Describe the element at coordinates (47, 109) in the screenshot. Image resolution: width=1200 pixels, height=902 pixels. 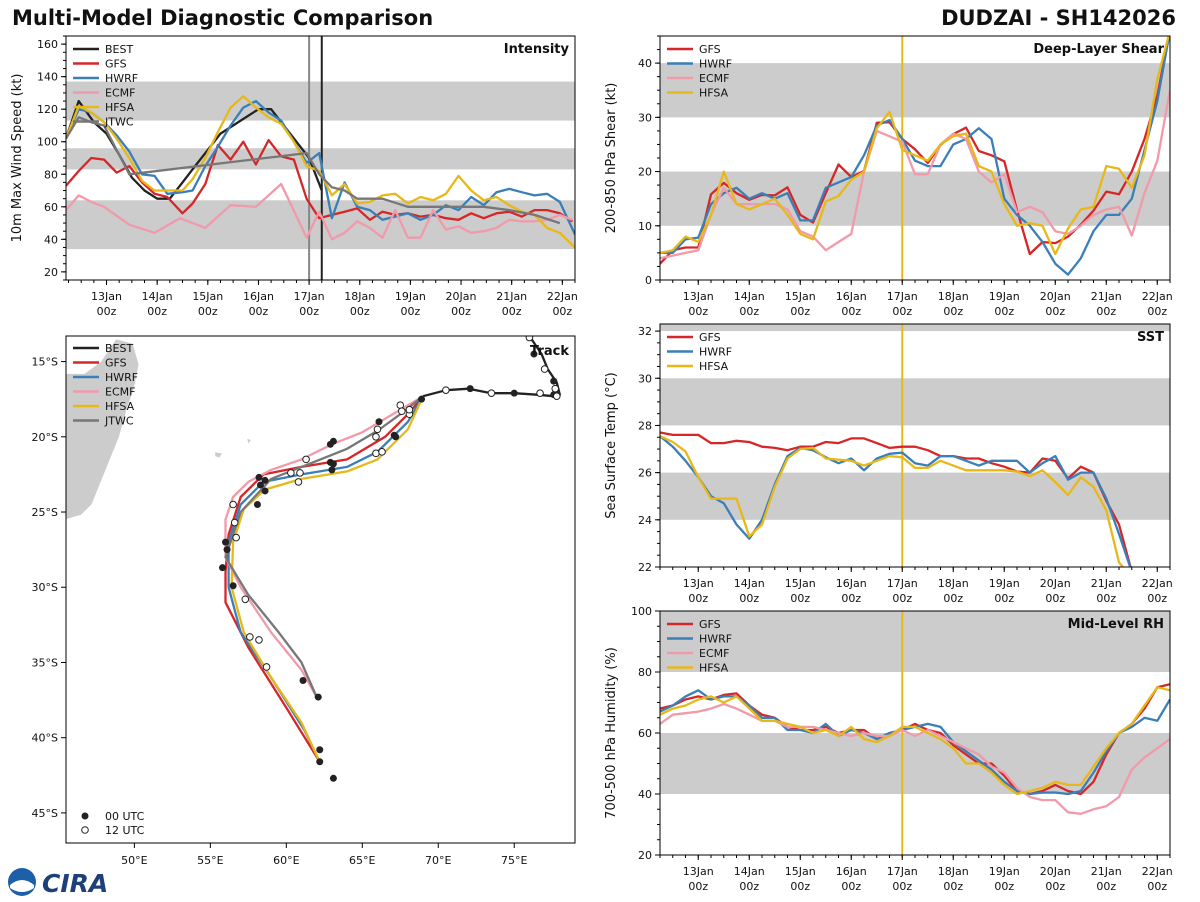
I see `intensity-ytick-label: 120` at that location.